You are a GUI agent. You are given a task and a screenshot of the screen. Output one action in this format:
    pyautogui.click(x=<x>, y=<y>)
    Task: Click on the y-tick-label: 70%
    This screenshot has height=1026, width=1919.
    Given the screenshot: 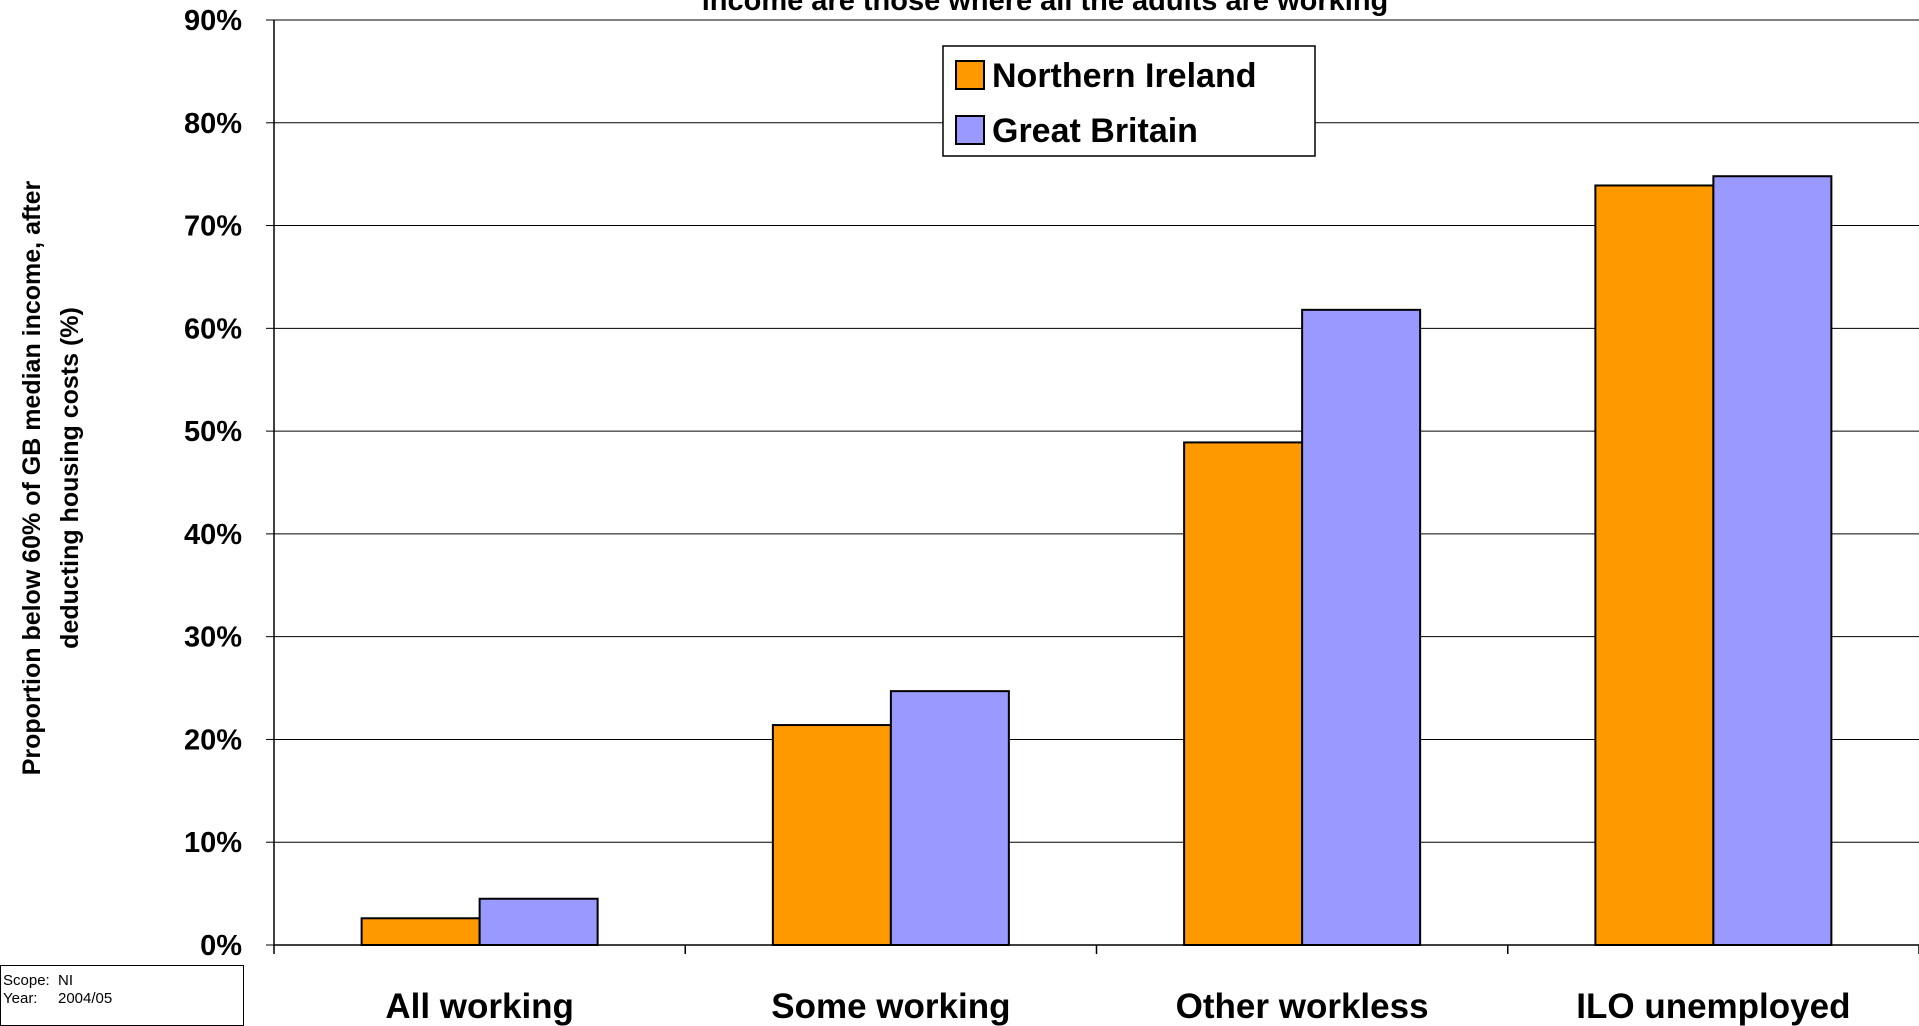 What is the action you would take?
    pyautogui.click(x=213, y=227)
    